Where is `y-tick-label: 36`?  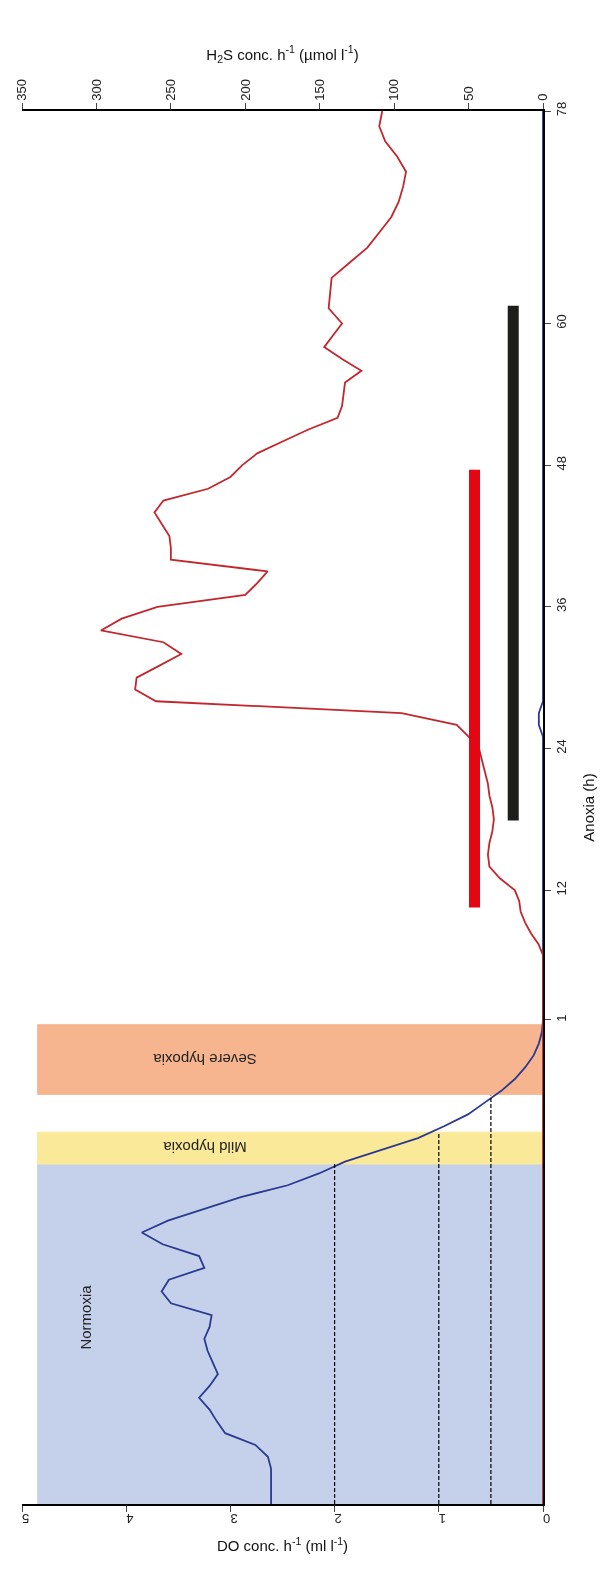 y-tick-label: 36 is located at coordinates (562, 605).